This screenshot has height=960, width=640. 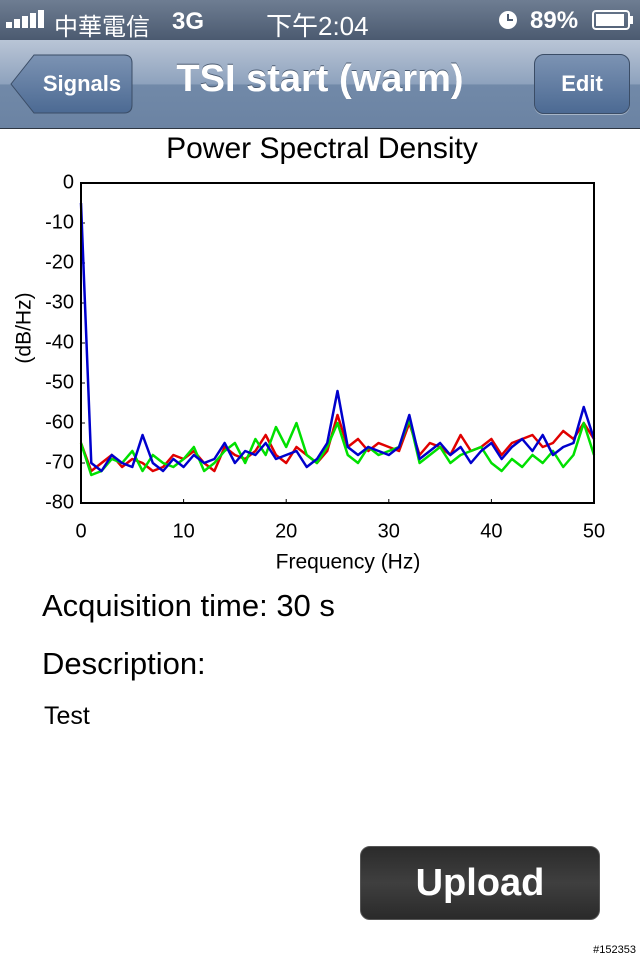 What do you see at coordinates (337, 447) in the screenshot?
I see `data-line` at bounding box center [337, 447].